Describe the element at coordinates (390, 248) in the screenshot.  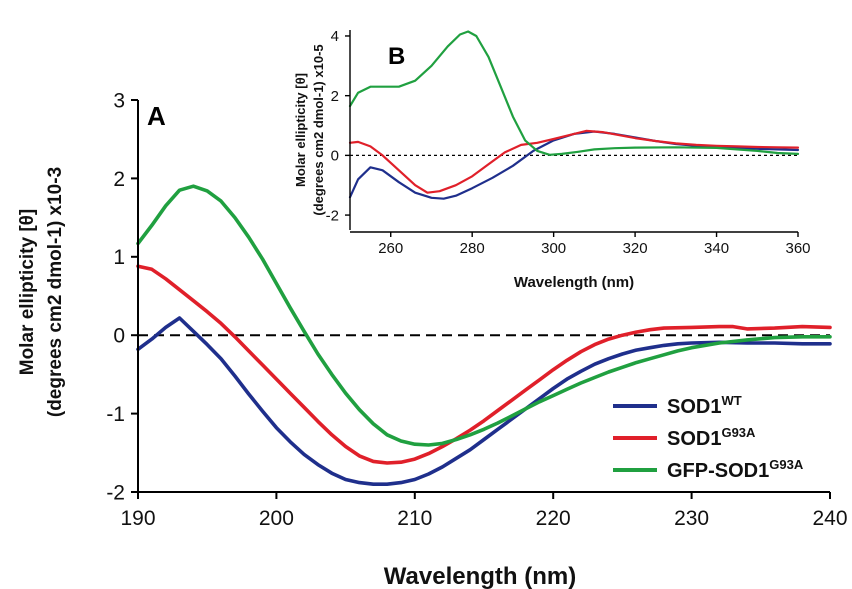
I see `panel-b-x-tick-label: 260` at that location.